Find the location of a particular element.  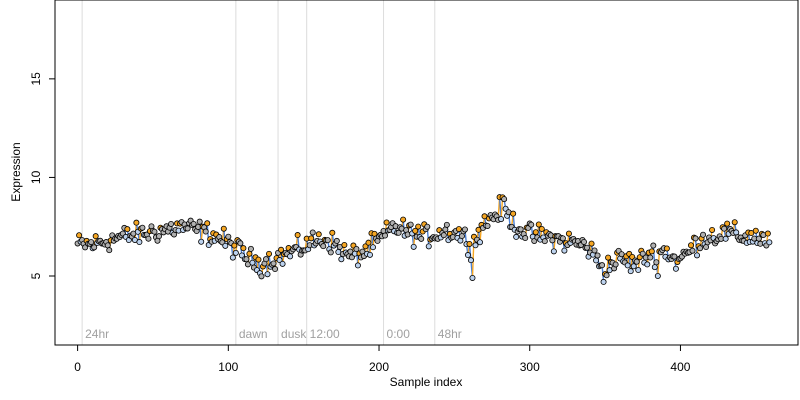

y-axis-title: Expression is located at coordinates (16, 171).